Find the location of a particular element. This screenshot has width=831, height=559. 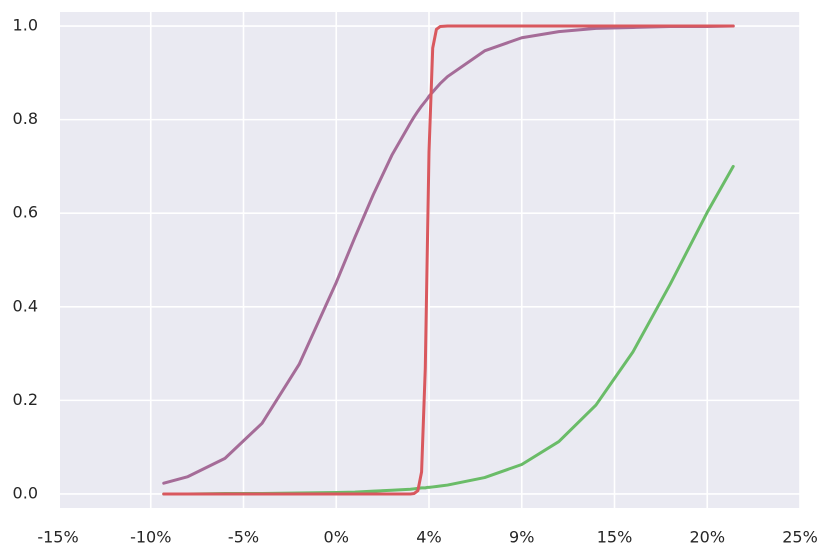

x-tick-label: -15% is located at coordinates (57, 537).